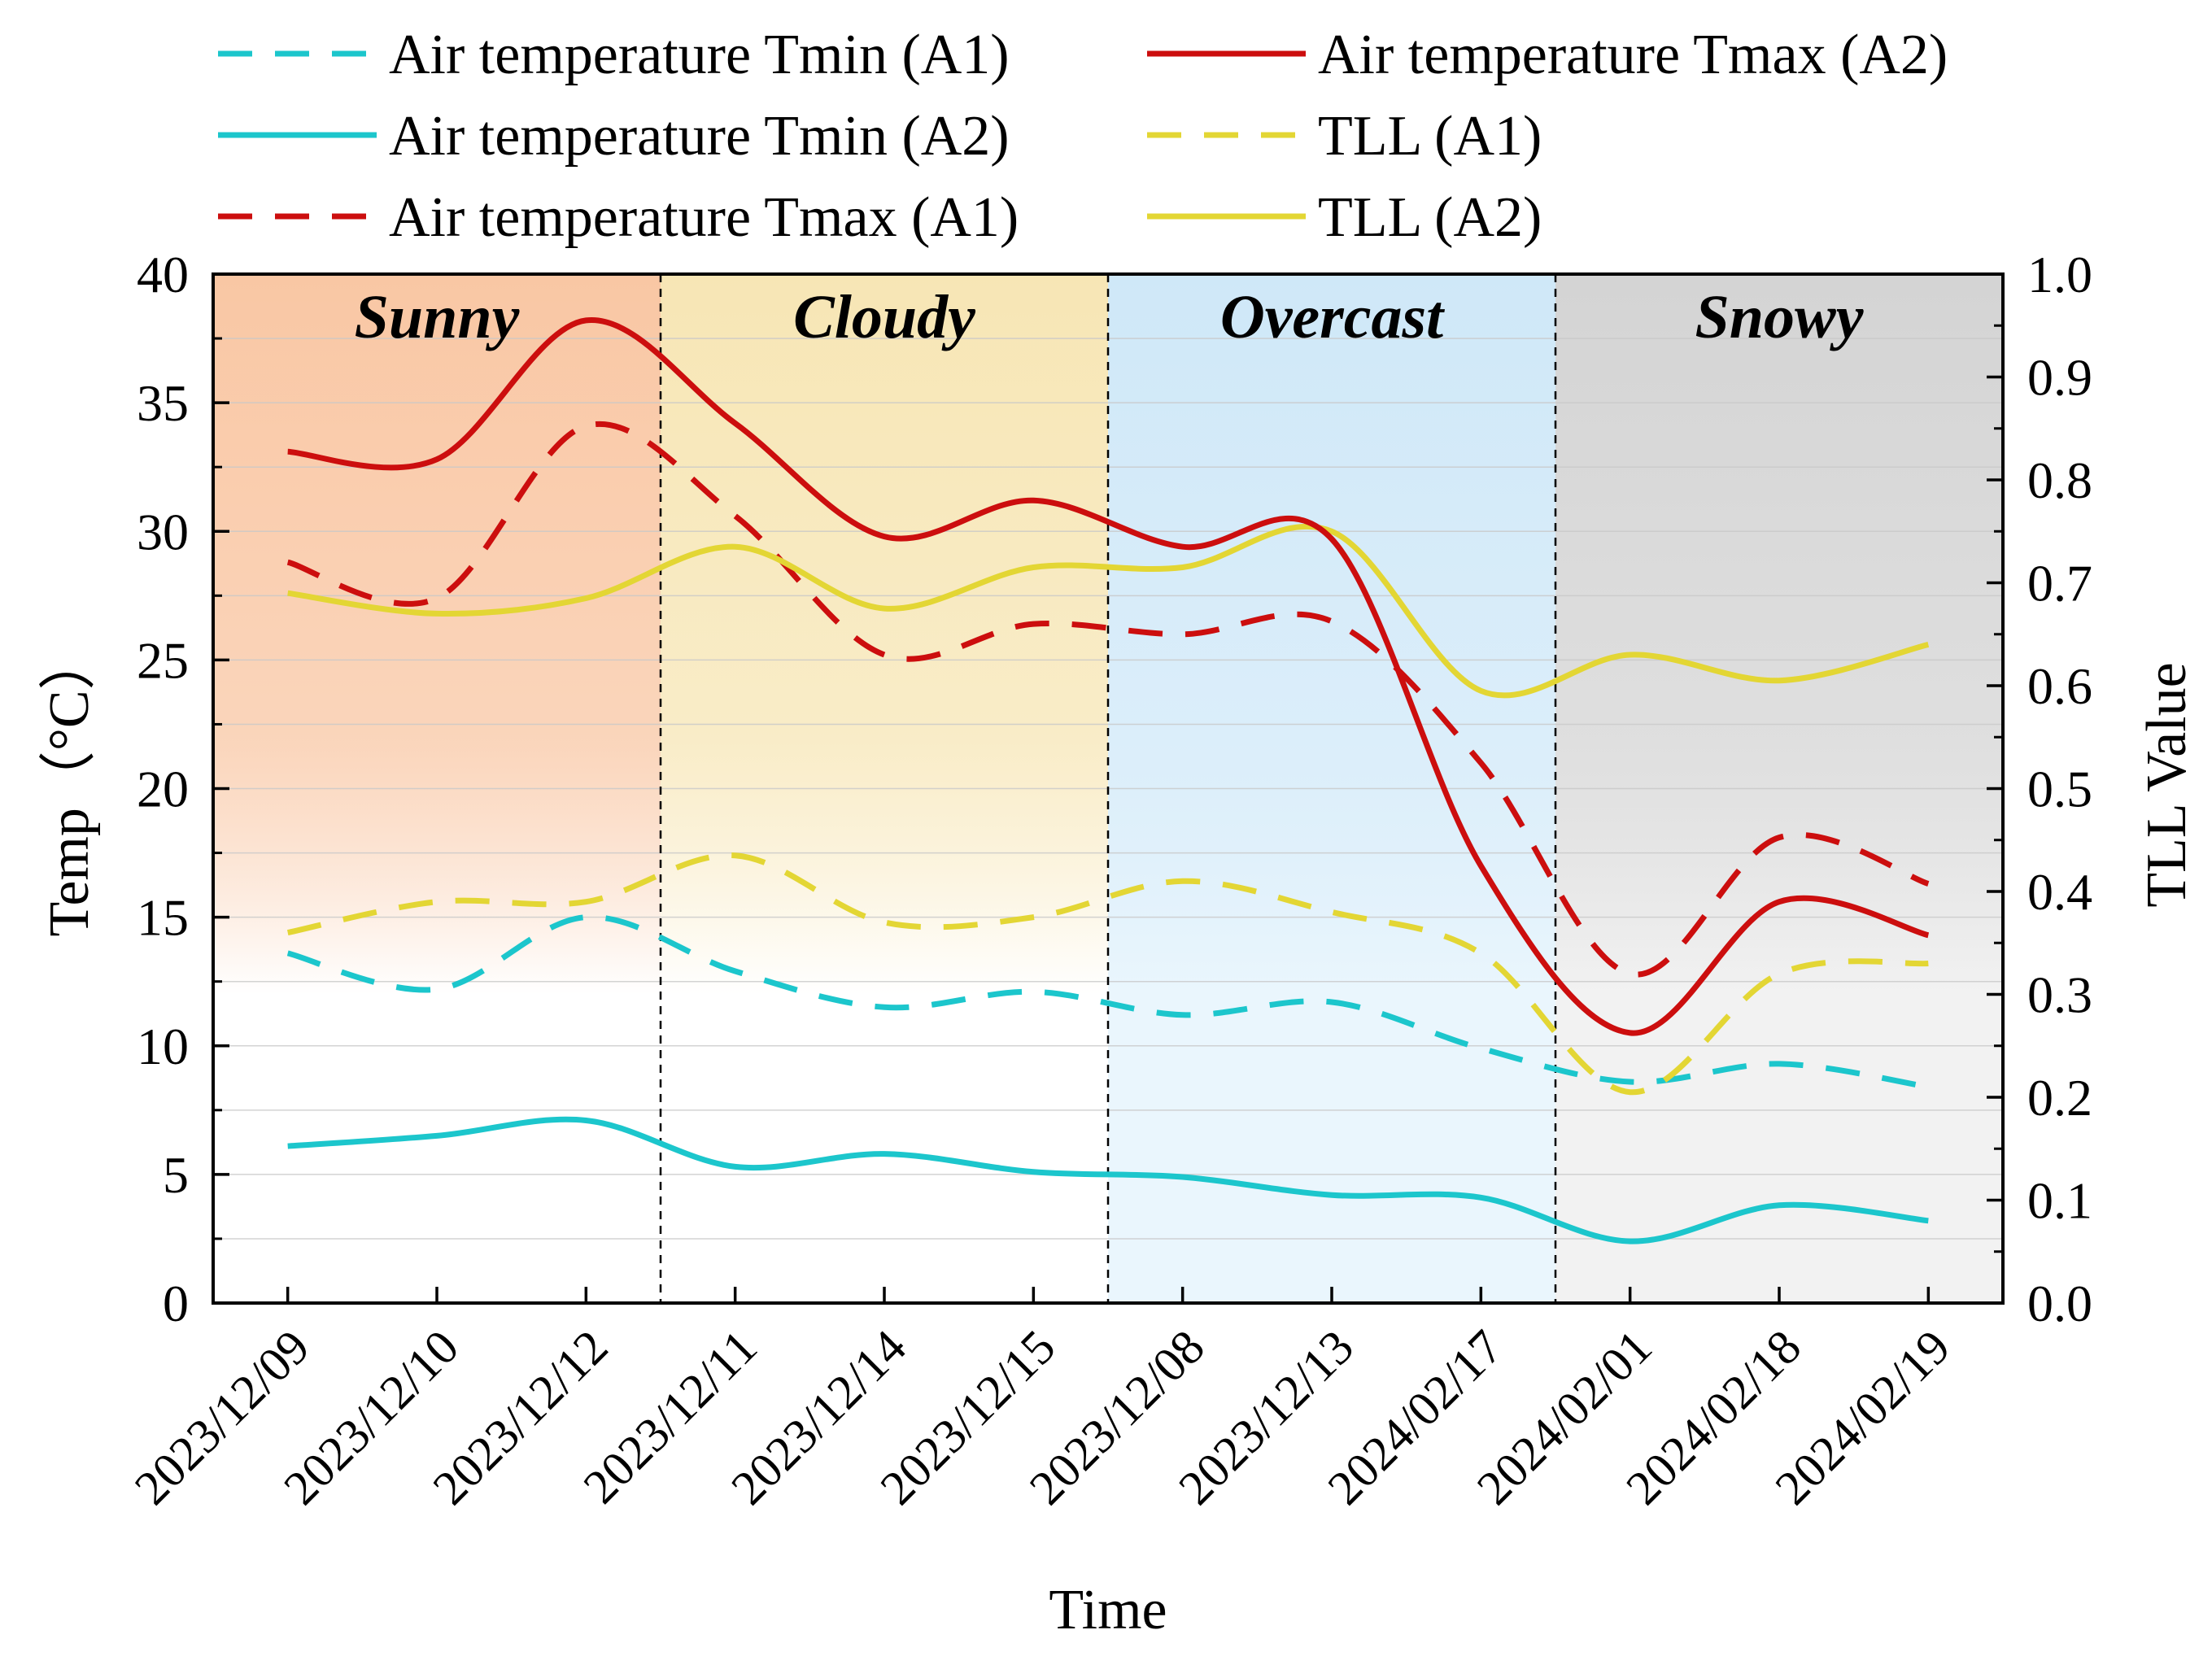 The height and width of the screenshot is (1665, 2212). Describe the element at coordinates (2059, 583) in the screenshot. I see `y2-tick-label: 0.7` at that location.